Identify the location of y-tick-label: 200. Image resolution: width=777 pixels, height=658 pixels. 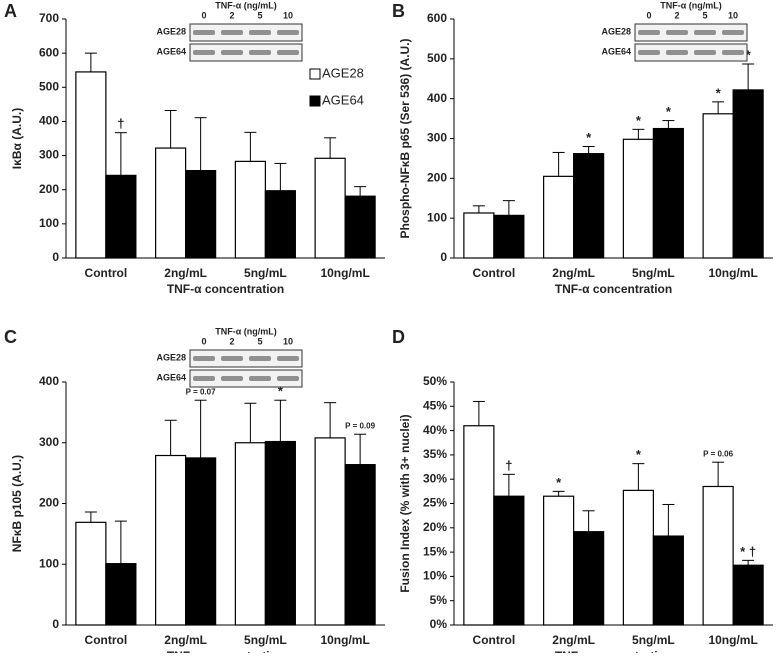
(49, 503).